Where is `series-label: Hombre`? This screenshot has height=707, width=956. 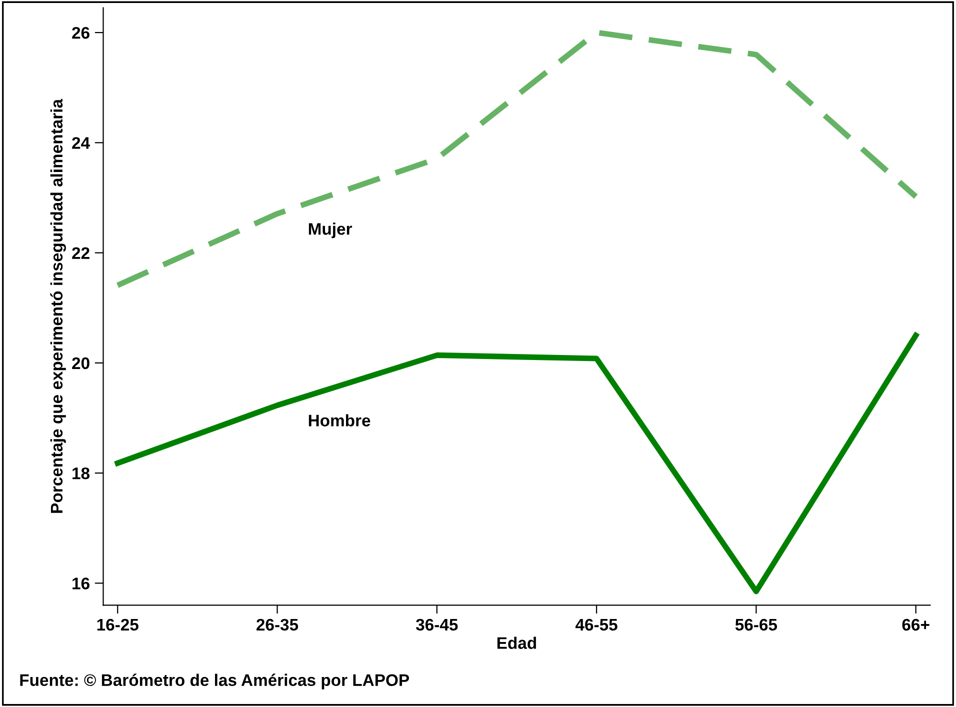
series-label: Hombre is located at coordinates (339, 420).